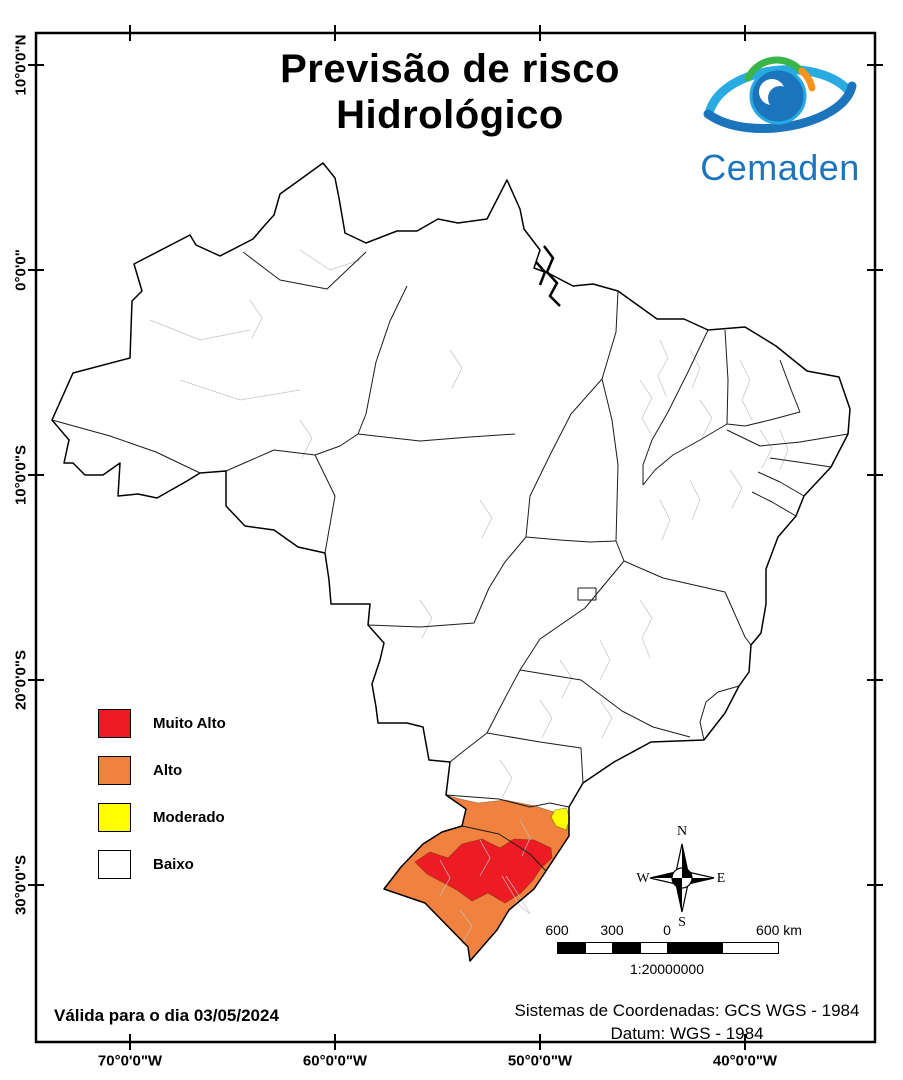  I want to click on scale-label: 300, so click(612, 930).